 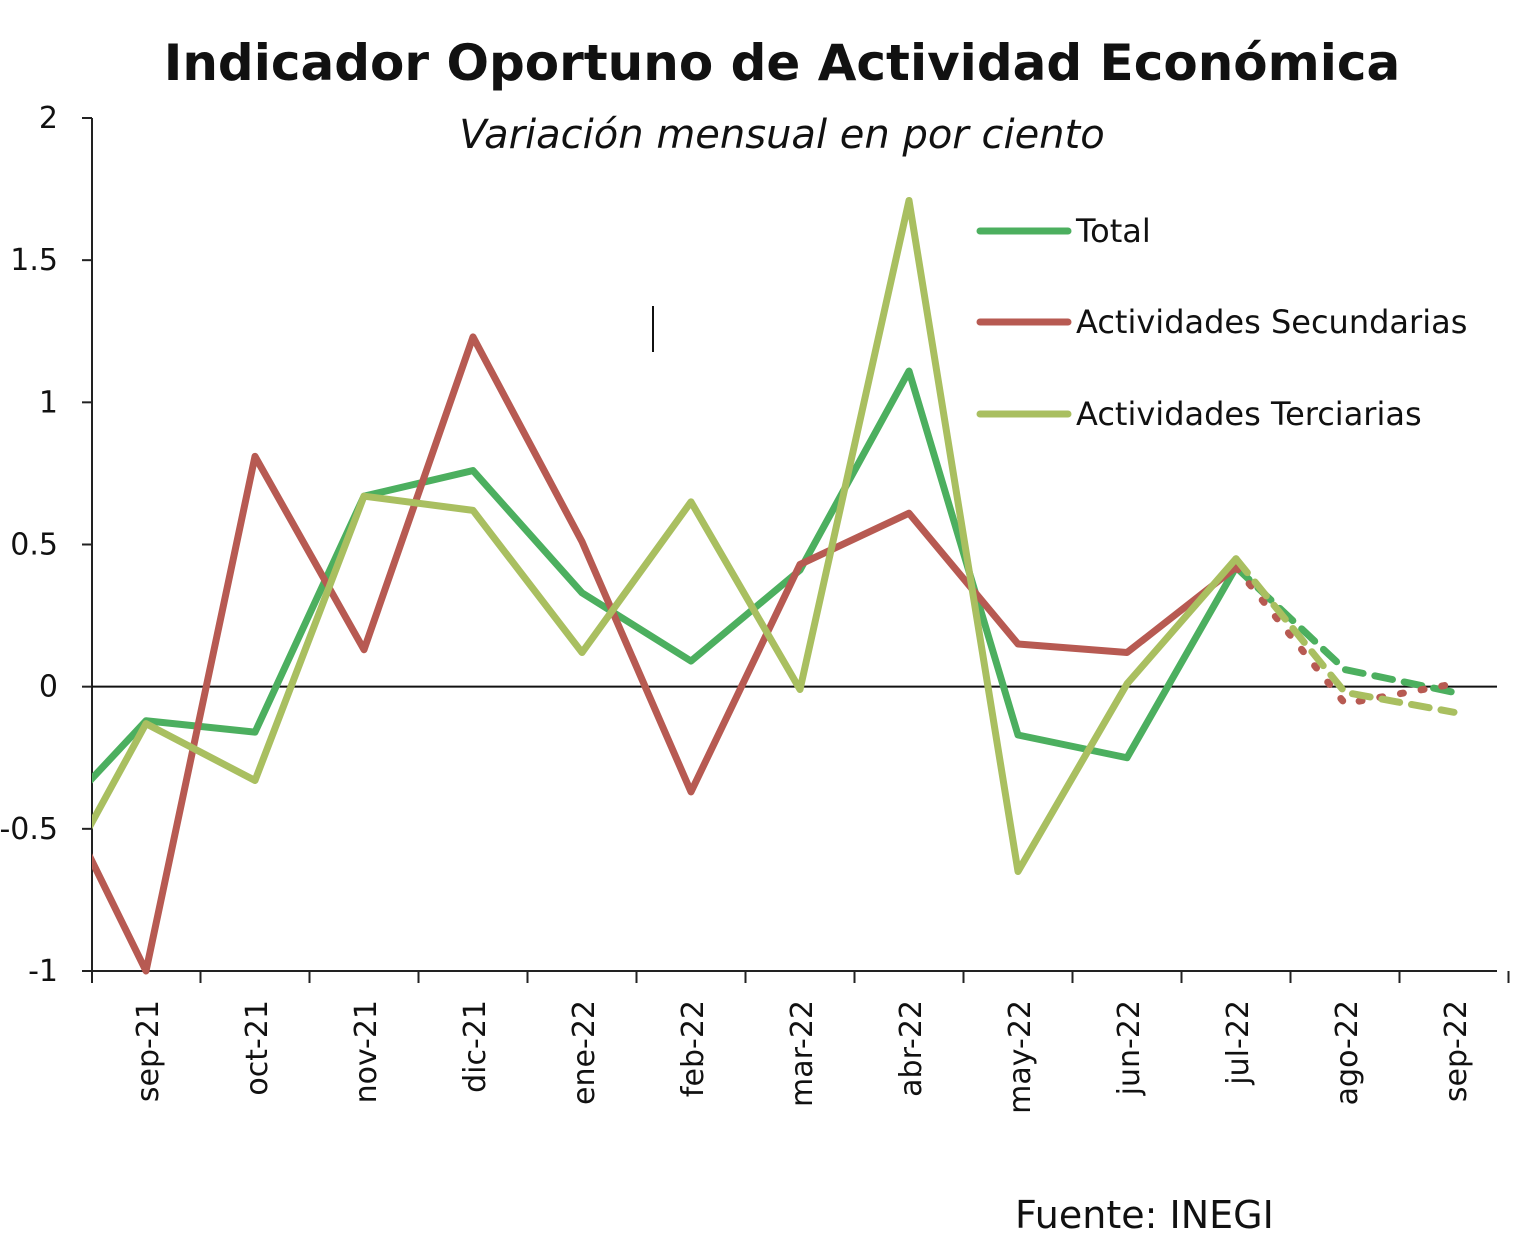 I want to click on x-tick-label: may-22, so click(x=1020, y=1057).